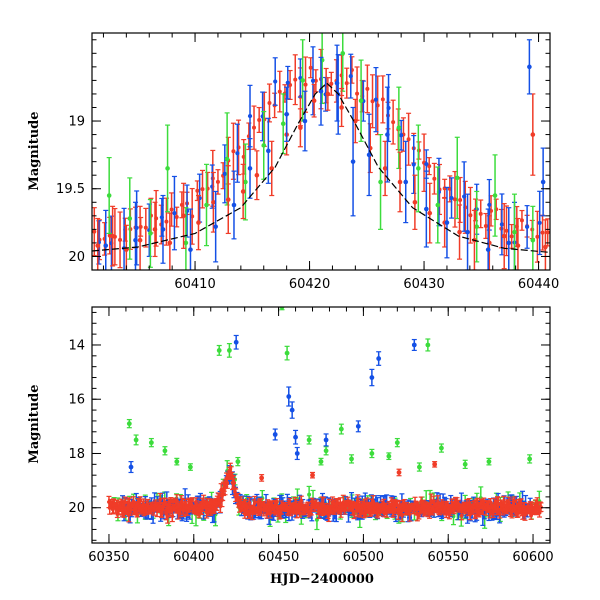 The height and width of the screenshot is (600, 600). What do you see at coordinates (194, 284) in the screenshot?
I see `top-xtick-label: 60410` at bounding box center [194, 284].